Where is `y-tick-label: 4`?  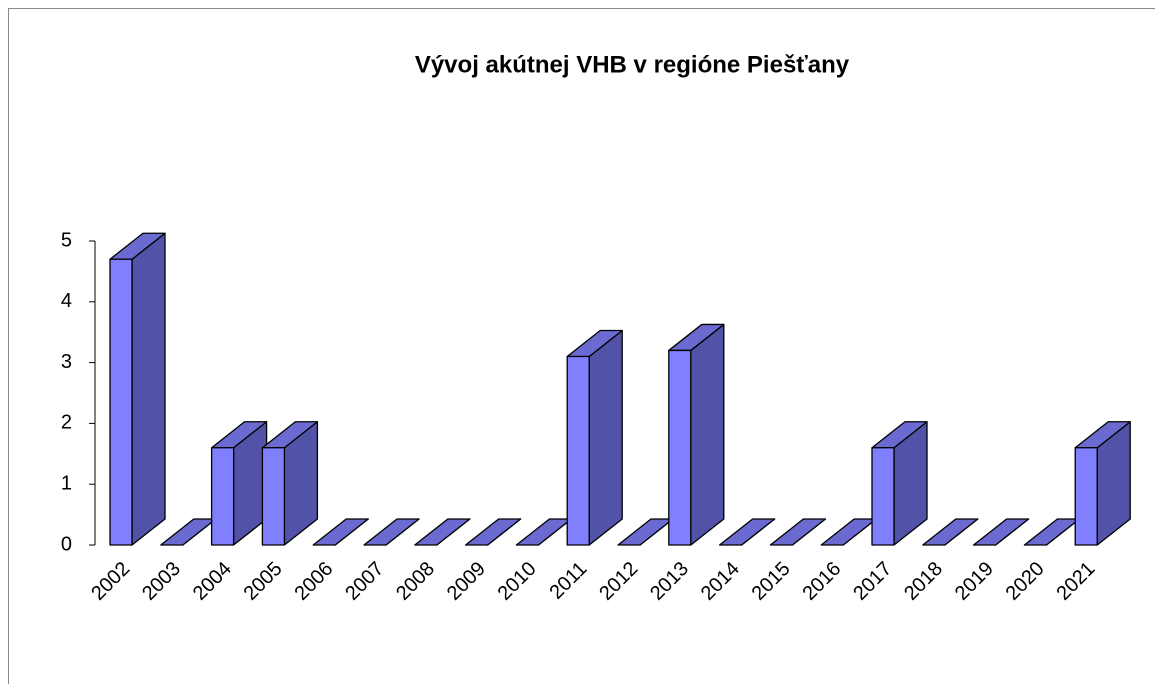
y-tick-label: 4 is located at coordinates (66, 301).